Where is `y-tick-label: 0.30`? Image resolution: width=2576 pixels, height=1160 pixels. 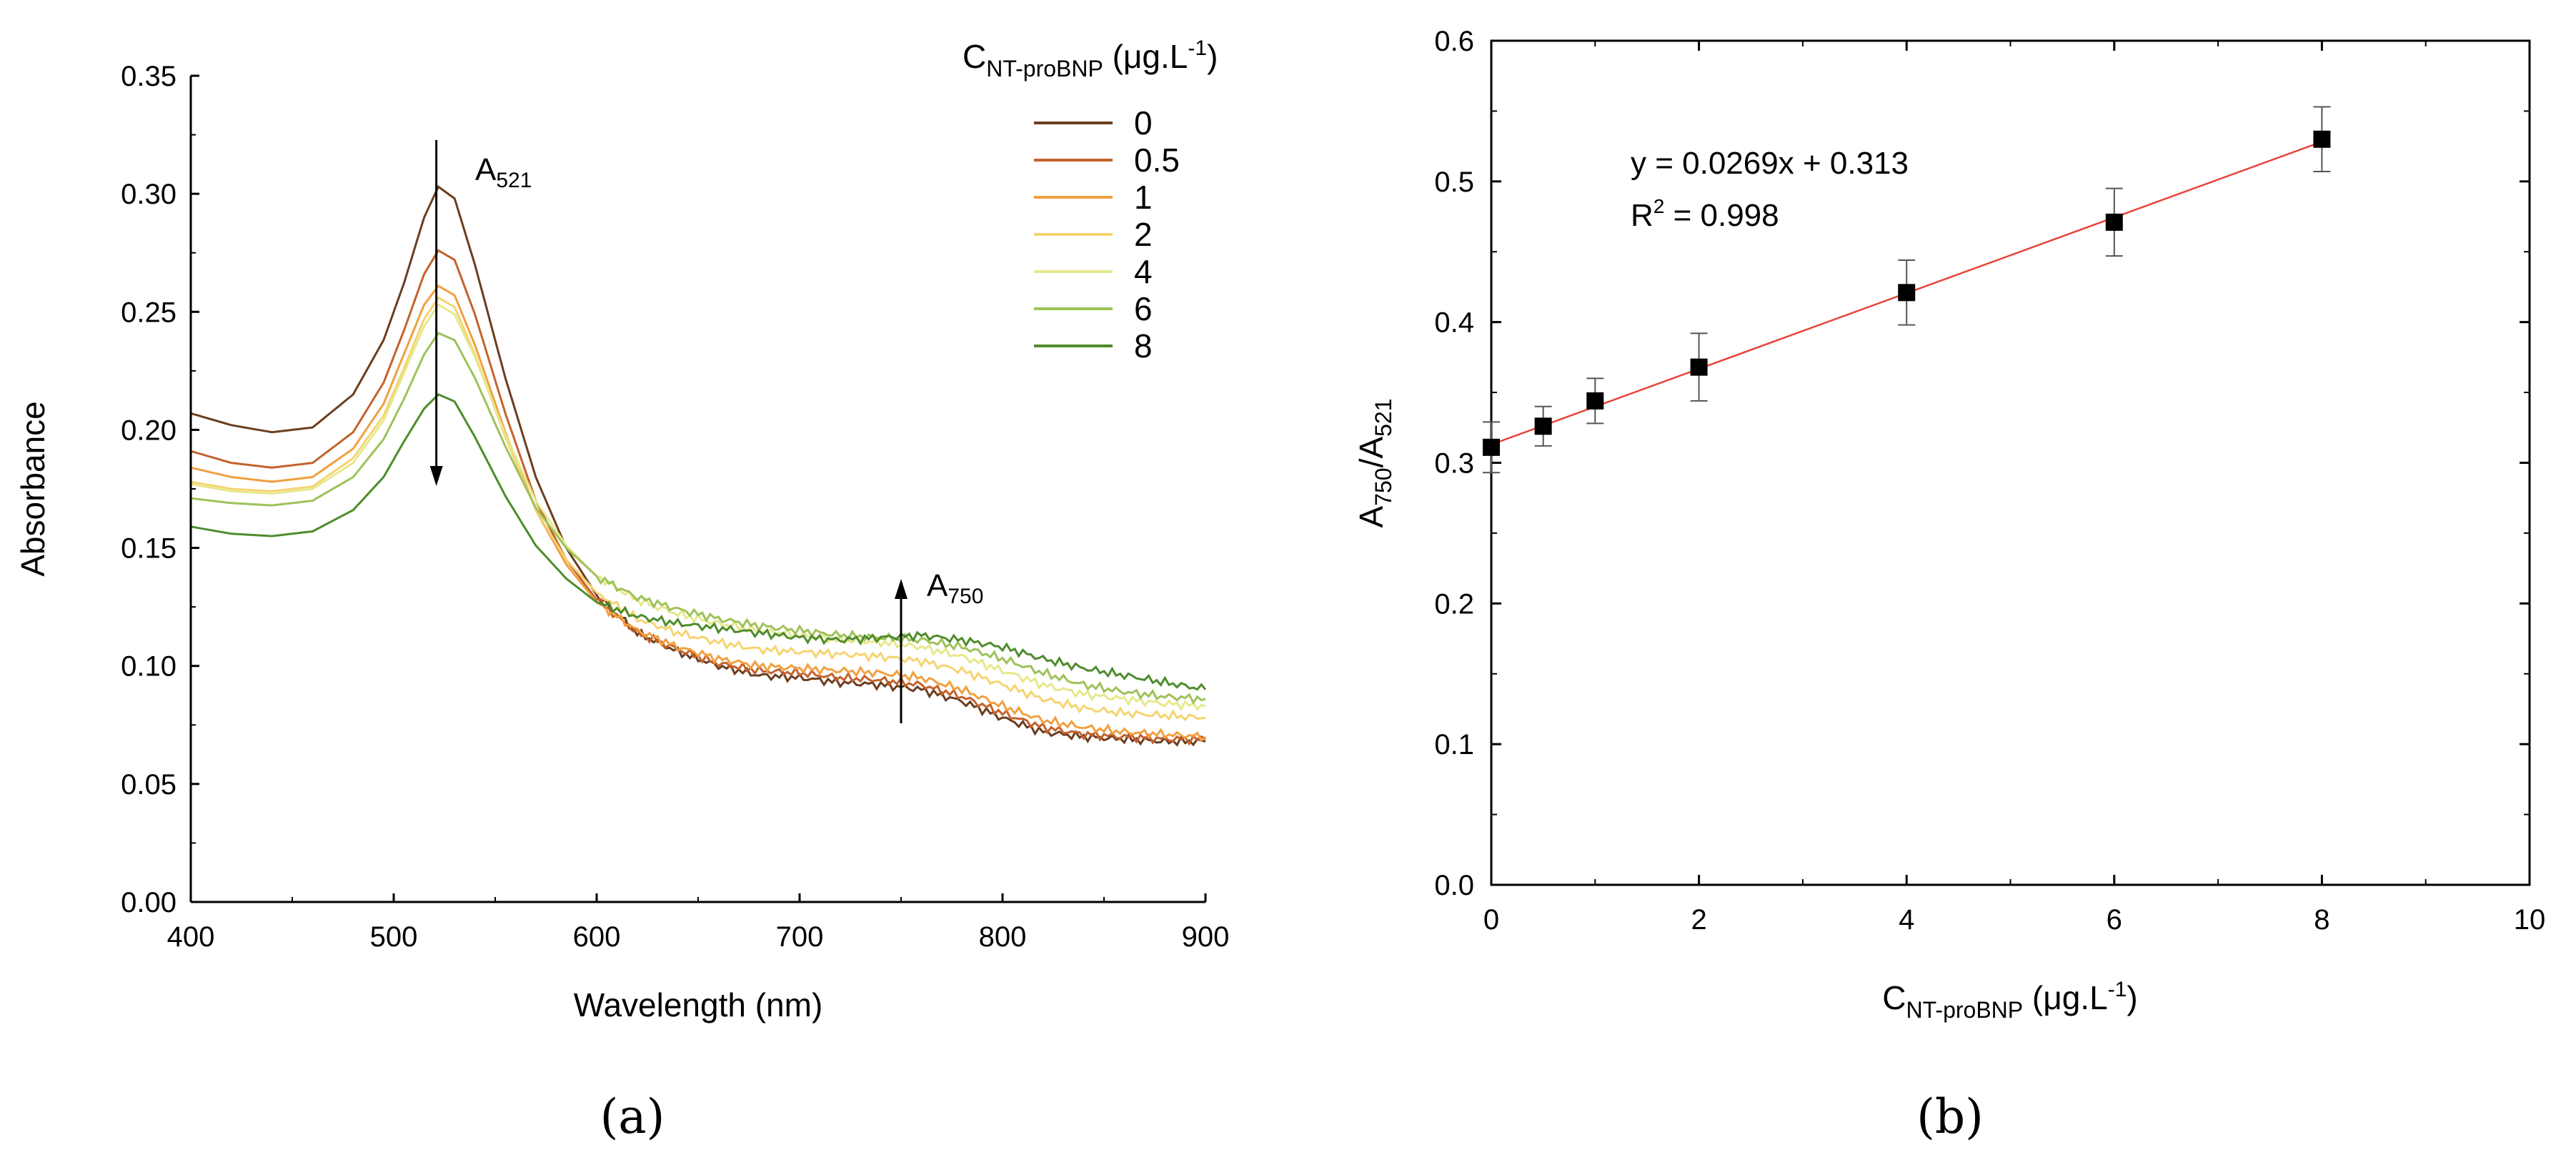 y-tick-label: 0.30 is located at coordinates (148, 194).